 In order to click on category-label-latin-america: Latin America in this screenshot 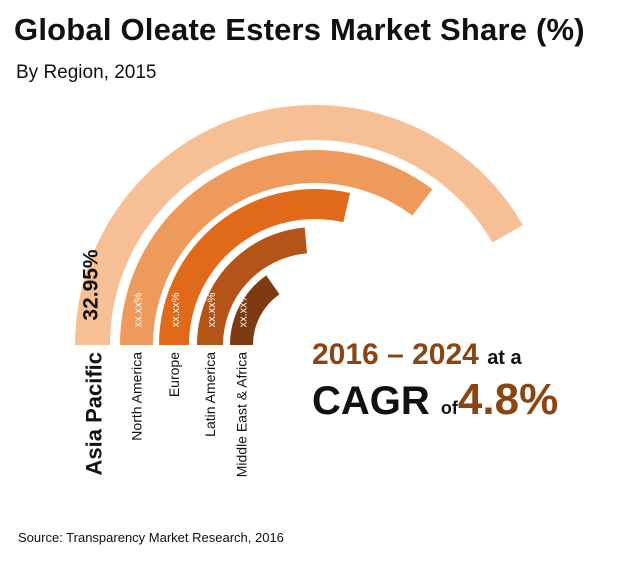, I will do `click(210, 394)`.